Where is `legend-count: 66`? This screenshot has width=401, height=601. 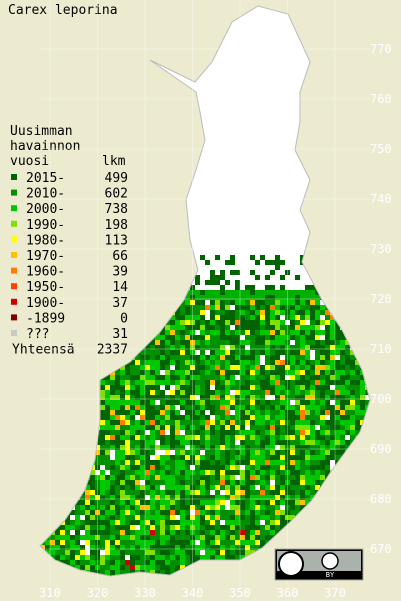
legend-count: 66 is located at coordinates (120, 256).